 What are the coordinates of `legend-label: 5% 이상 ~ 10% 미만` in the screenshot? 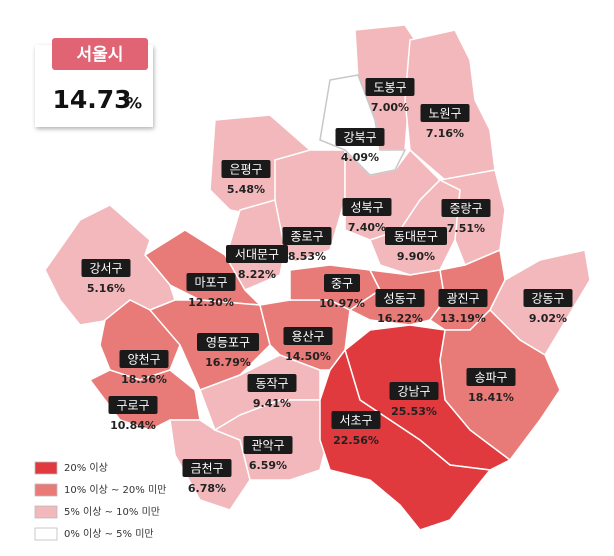 It's located at (112, 512).